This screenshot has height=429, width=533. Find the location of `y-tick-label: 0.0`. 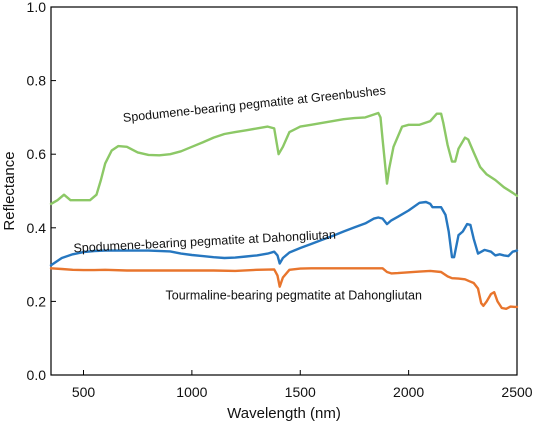

y-tick-label: 0.0 is located at coordinates (37, 375).